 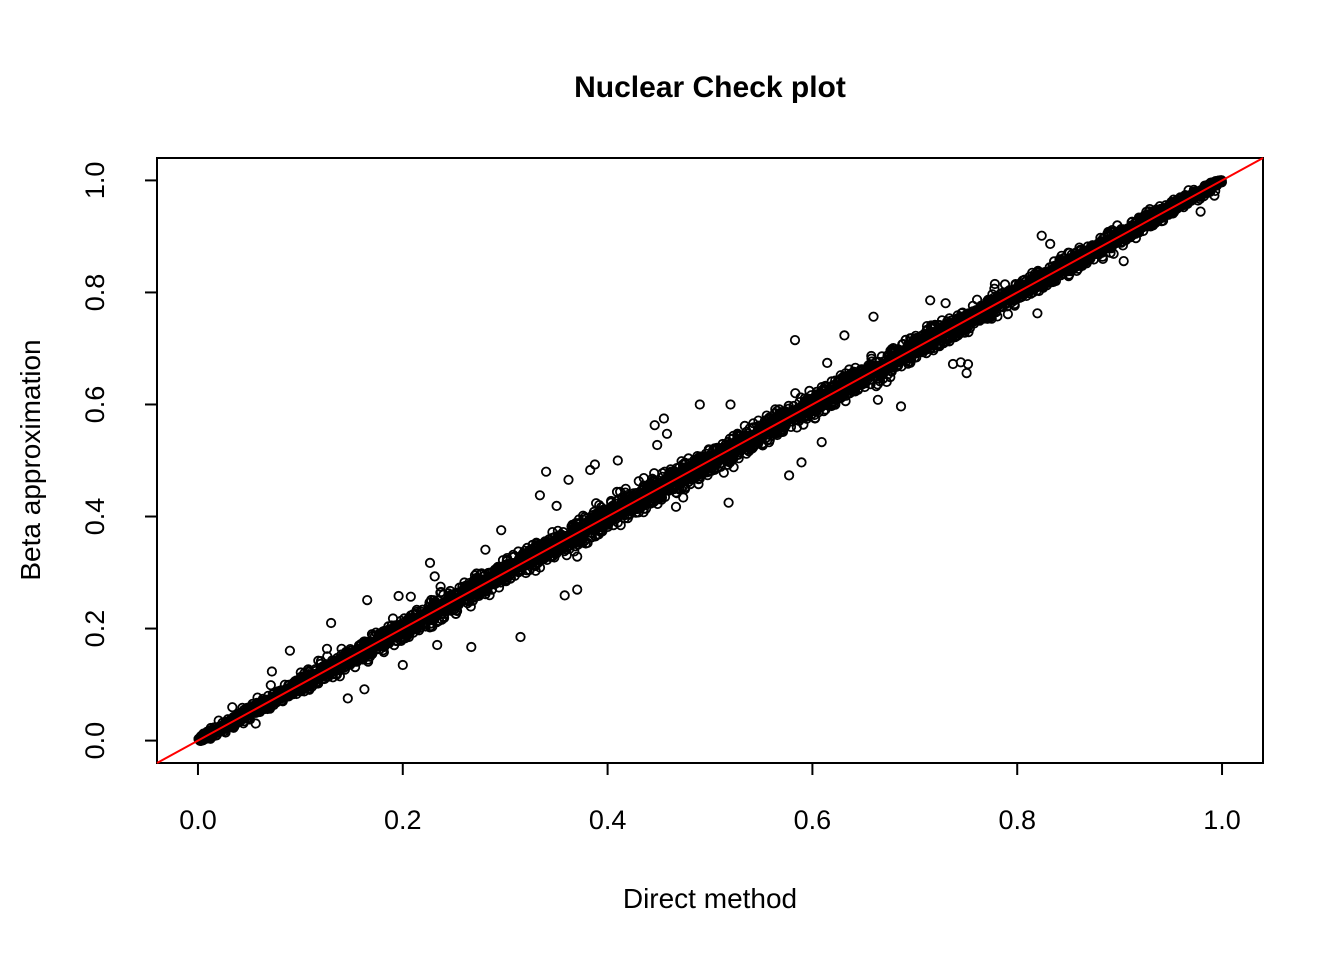 I want to click on y-tick-label: 0.0, so click(x=95, y=741).